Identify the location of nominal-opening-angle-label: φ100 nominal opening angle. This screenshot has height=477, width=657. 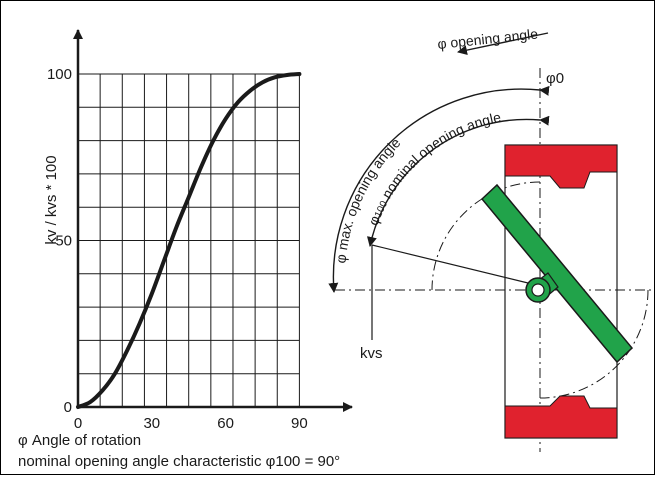
(434, 168).